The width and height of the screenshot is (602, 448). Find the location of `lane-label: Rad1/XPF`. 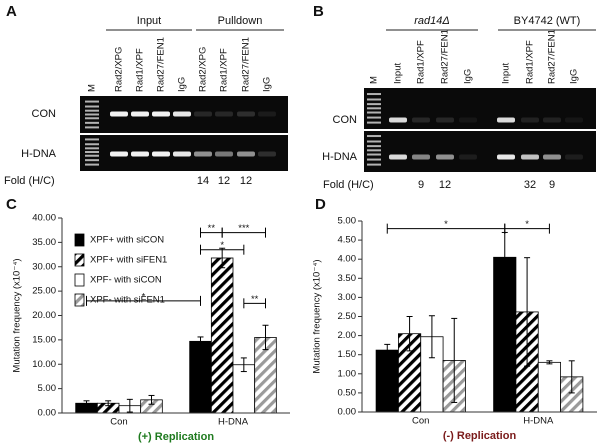

lane-label: Rad1/XPF is located at coordinates (224, 70).